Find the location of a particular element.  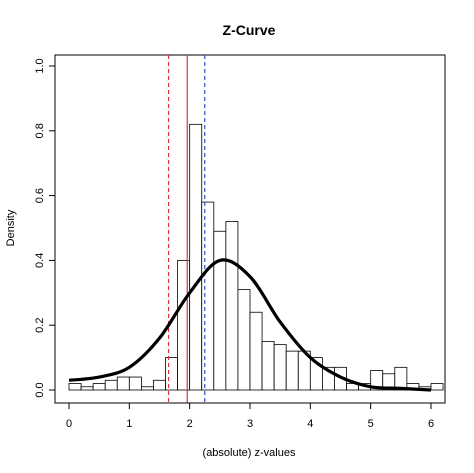

reference-lines is located at coordinates (186, 229).